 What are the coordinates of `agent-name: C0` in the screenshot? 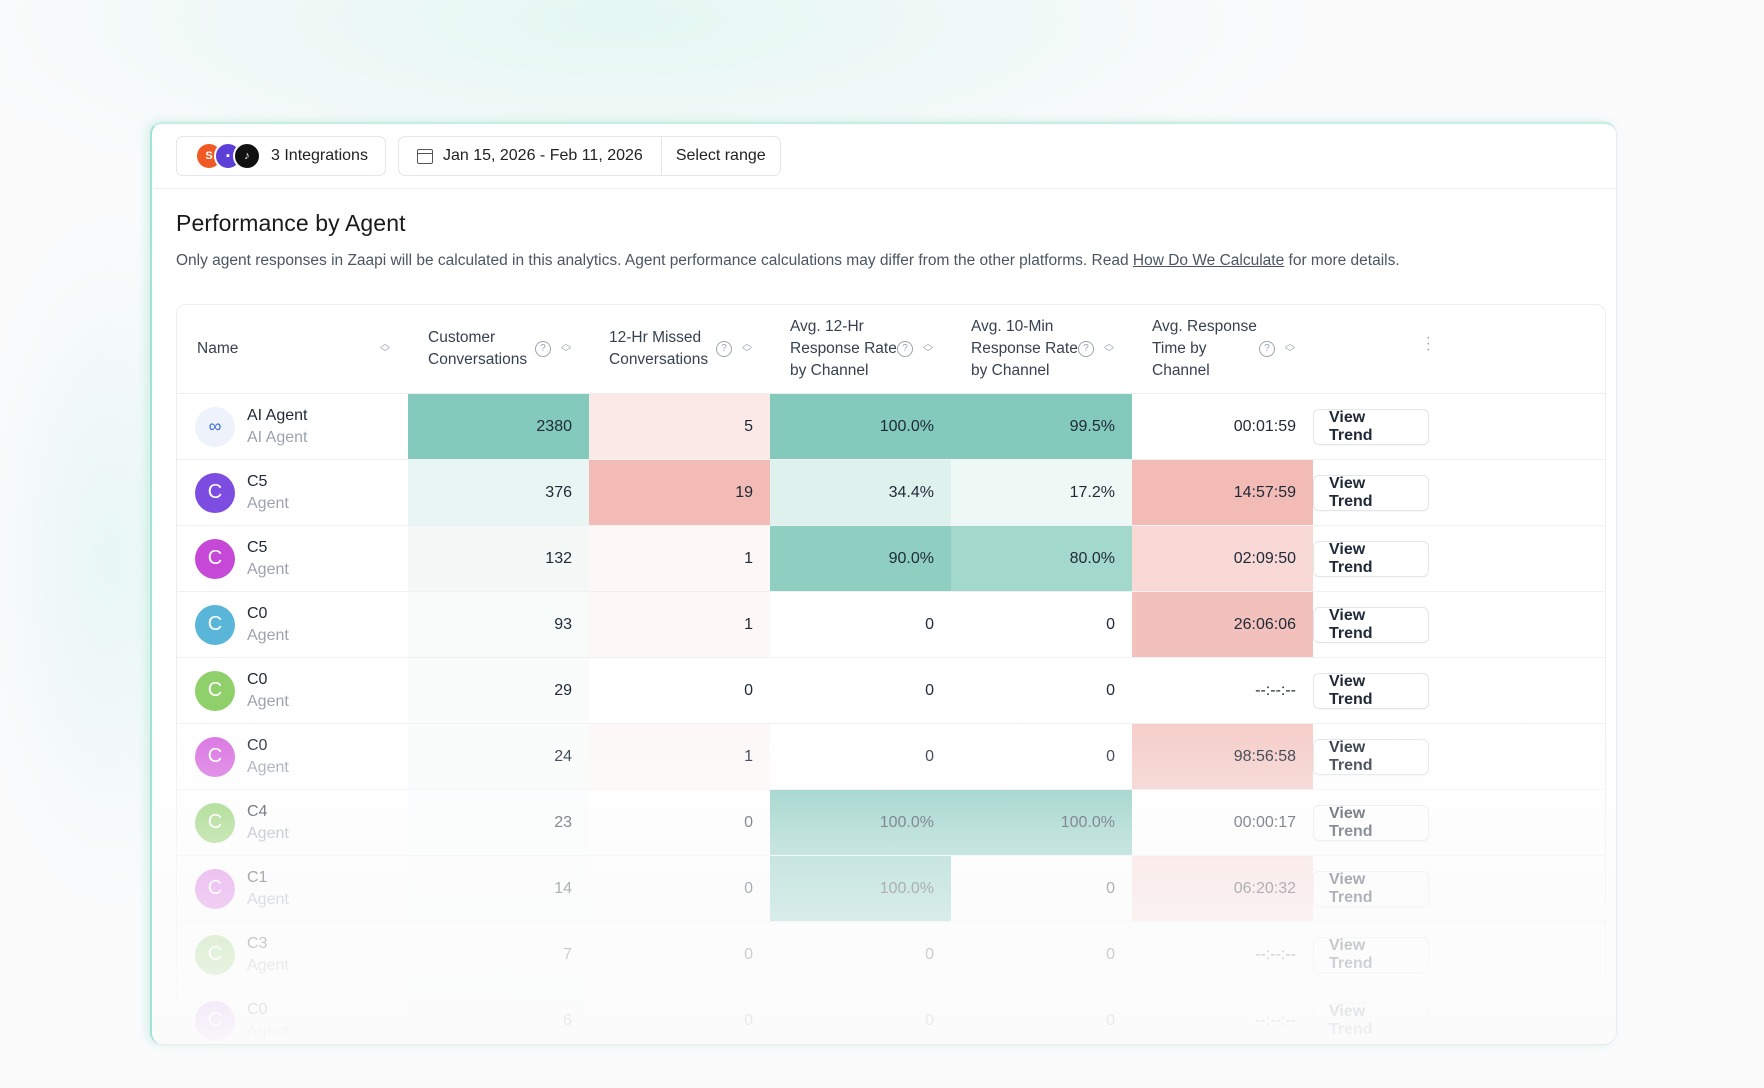 It's located at (257, 1009).